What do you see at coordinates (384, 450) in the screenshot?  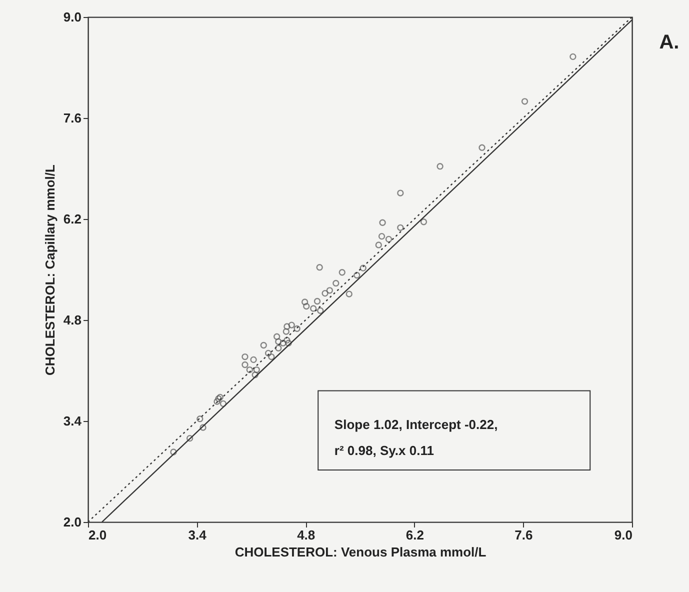 I see `annotation: r² 0.98, Sy.x 0.11` at bounding box center [384, 450].